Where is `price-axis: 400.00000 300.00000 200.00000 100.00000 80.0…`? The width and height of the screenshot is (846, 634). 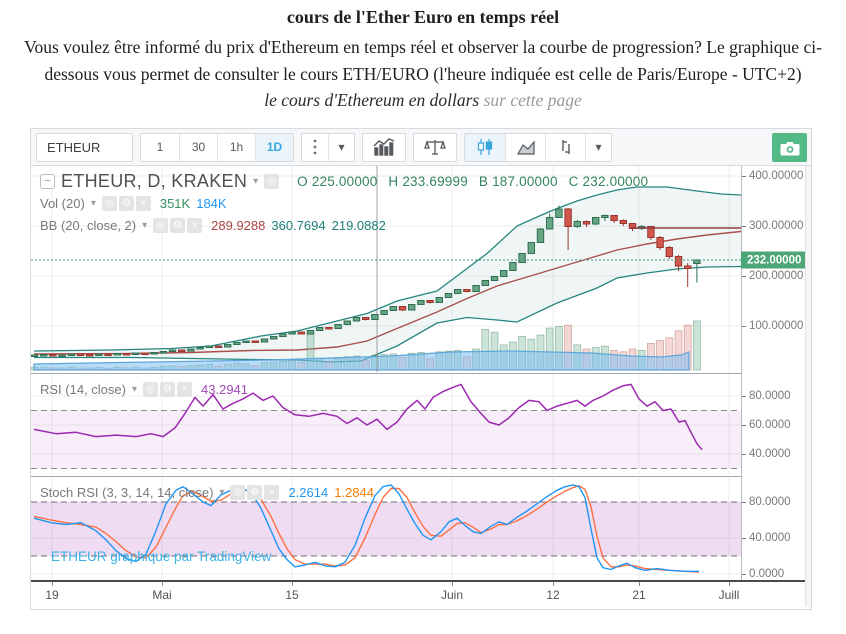
price-axis: 400.00000 300.00000 200.00000 100.00000 80.0… is located at coordinates (773, 373).